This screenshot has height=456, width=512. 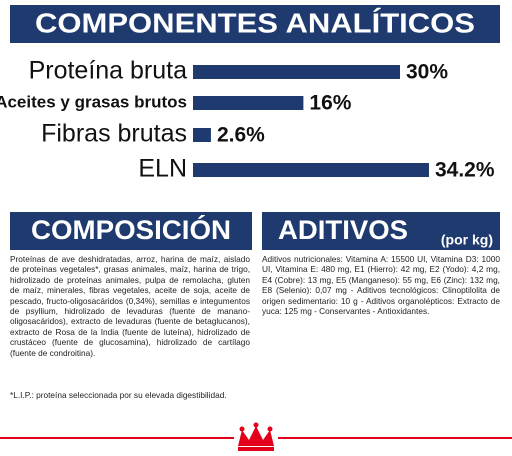 I want to click on category-label: Proteína bruta, so click(x=108, y=71).